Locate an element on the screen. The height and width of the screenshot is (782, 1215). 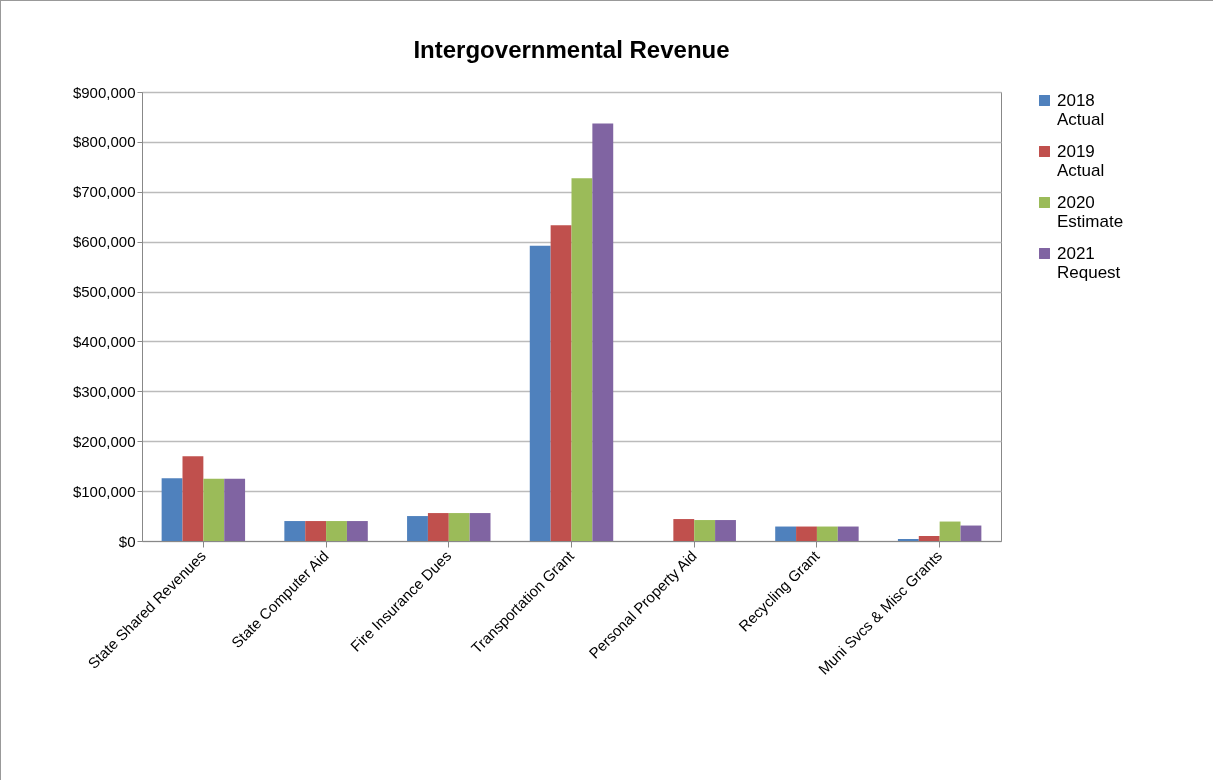
y-tick-label: $900,000 is located at coordinates (104, 92).